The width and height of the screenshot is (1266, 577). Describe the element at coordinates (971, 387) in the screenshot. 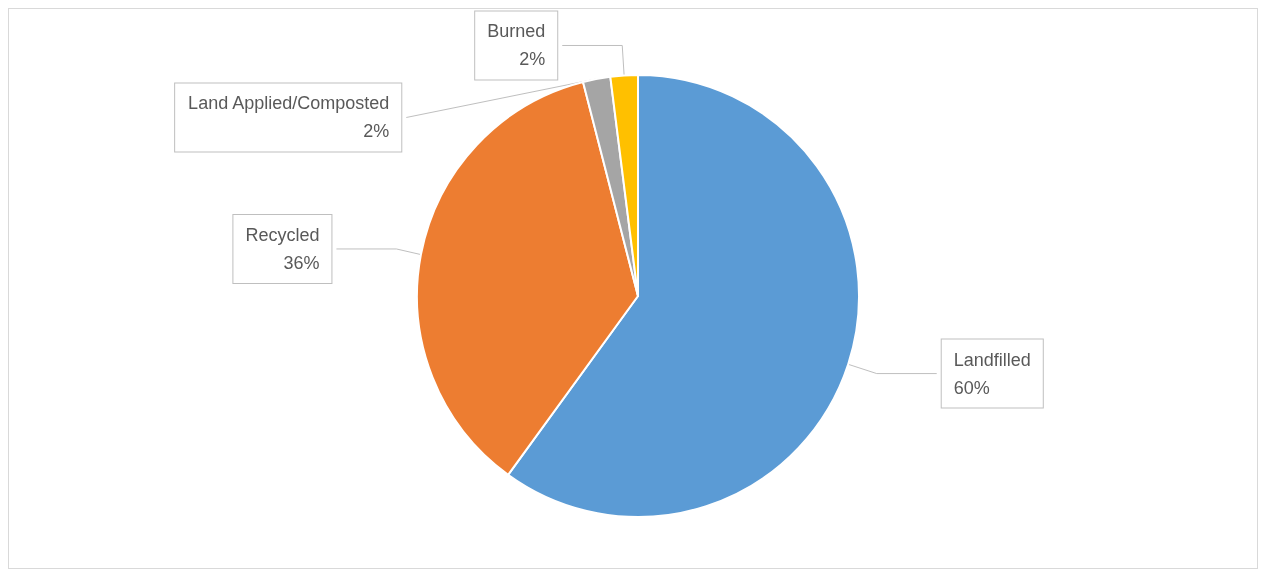

I see `data-label: 60%` at that location.